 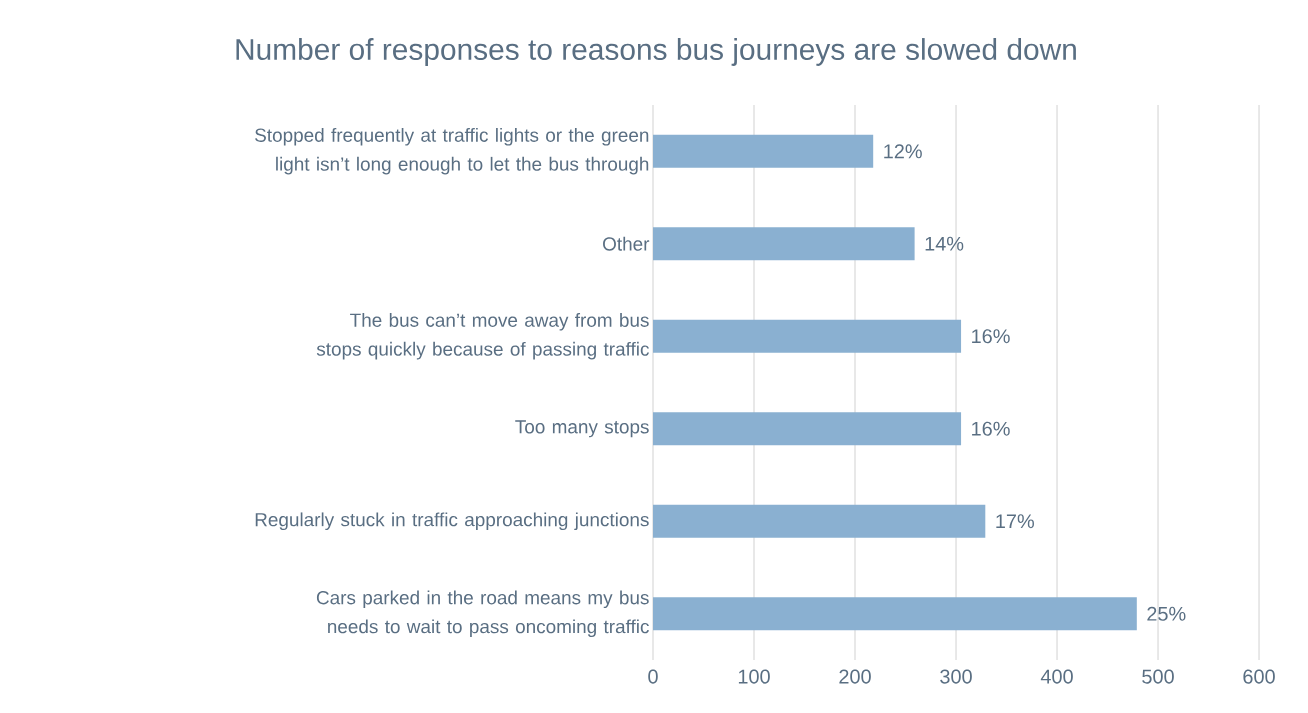 I want to click on annotation: 25%, so click(x=1166, y=613).